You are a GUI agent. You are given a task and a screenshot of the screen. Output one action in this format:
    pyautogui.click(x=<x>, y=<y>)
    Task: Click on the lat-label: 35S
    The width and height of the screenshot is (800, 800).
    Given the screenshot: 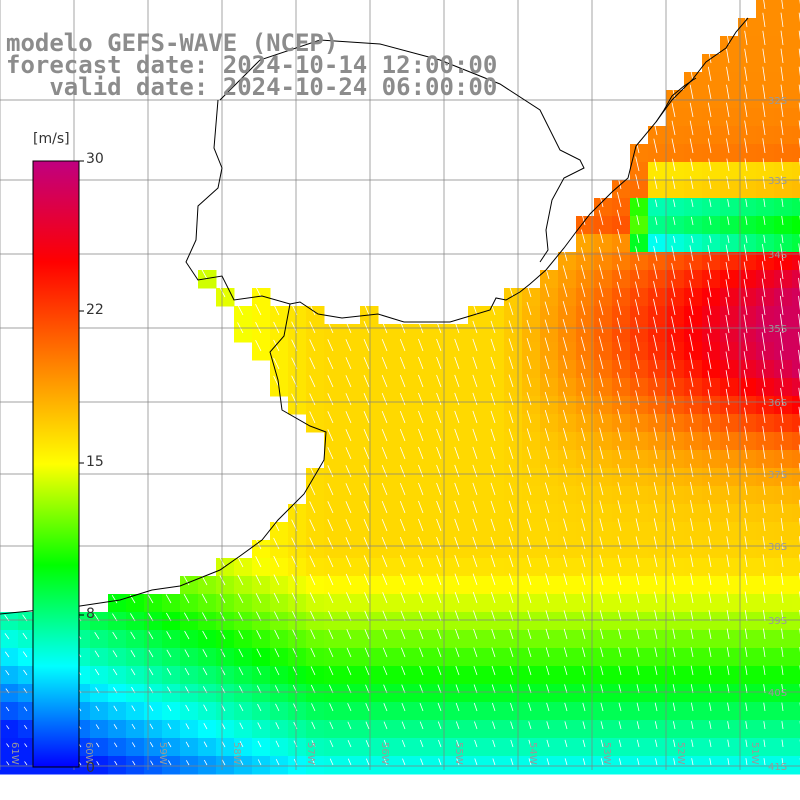 What is the action you would take?
    pyautogui.click(x=777, y=329)
    